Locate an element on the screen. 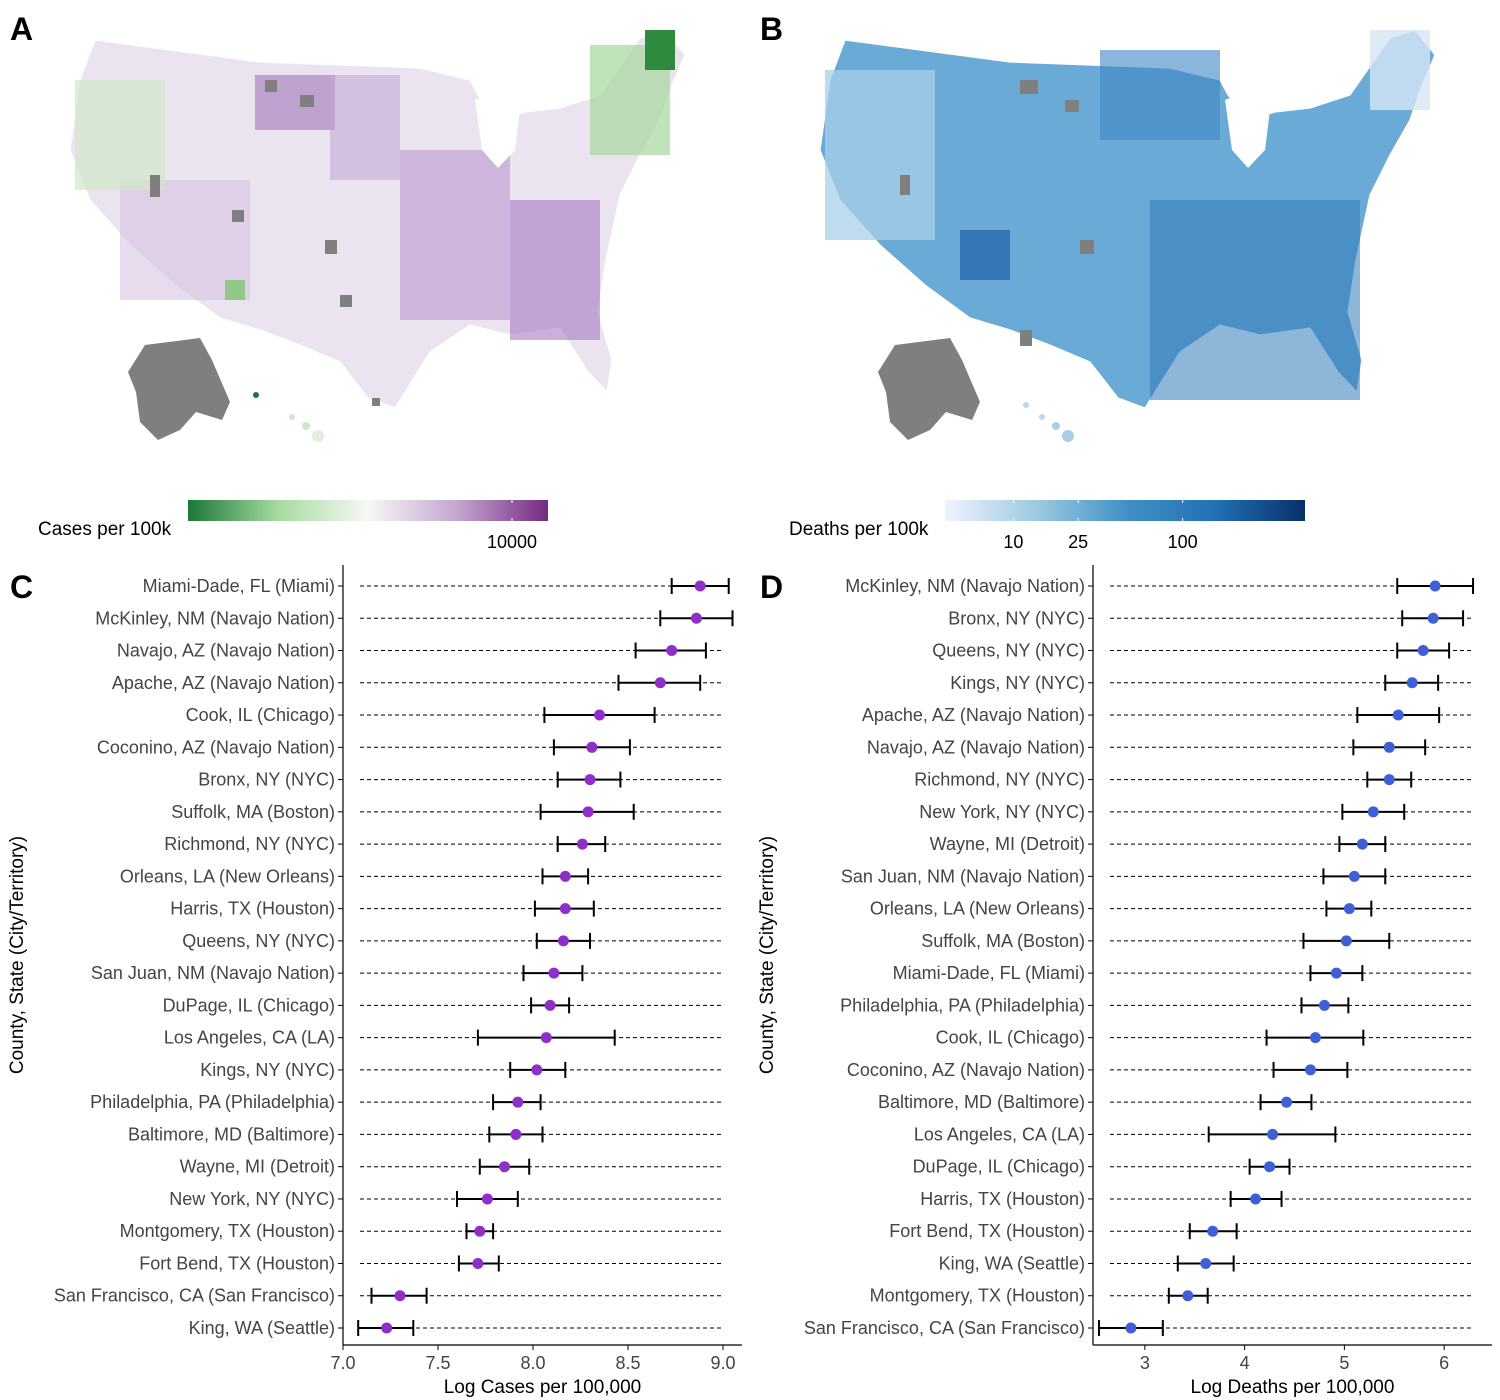 This screenshot has height=1400, width=1500. y-tick-label: King, WA (Seattle) is located at coordinates (262, 1328).